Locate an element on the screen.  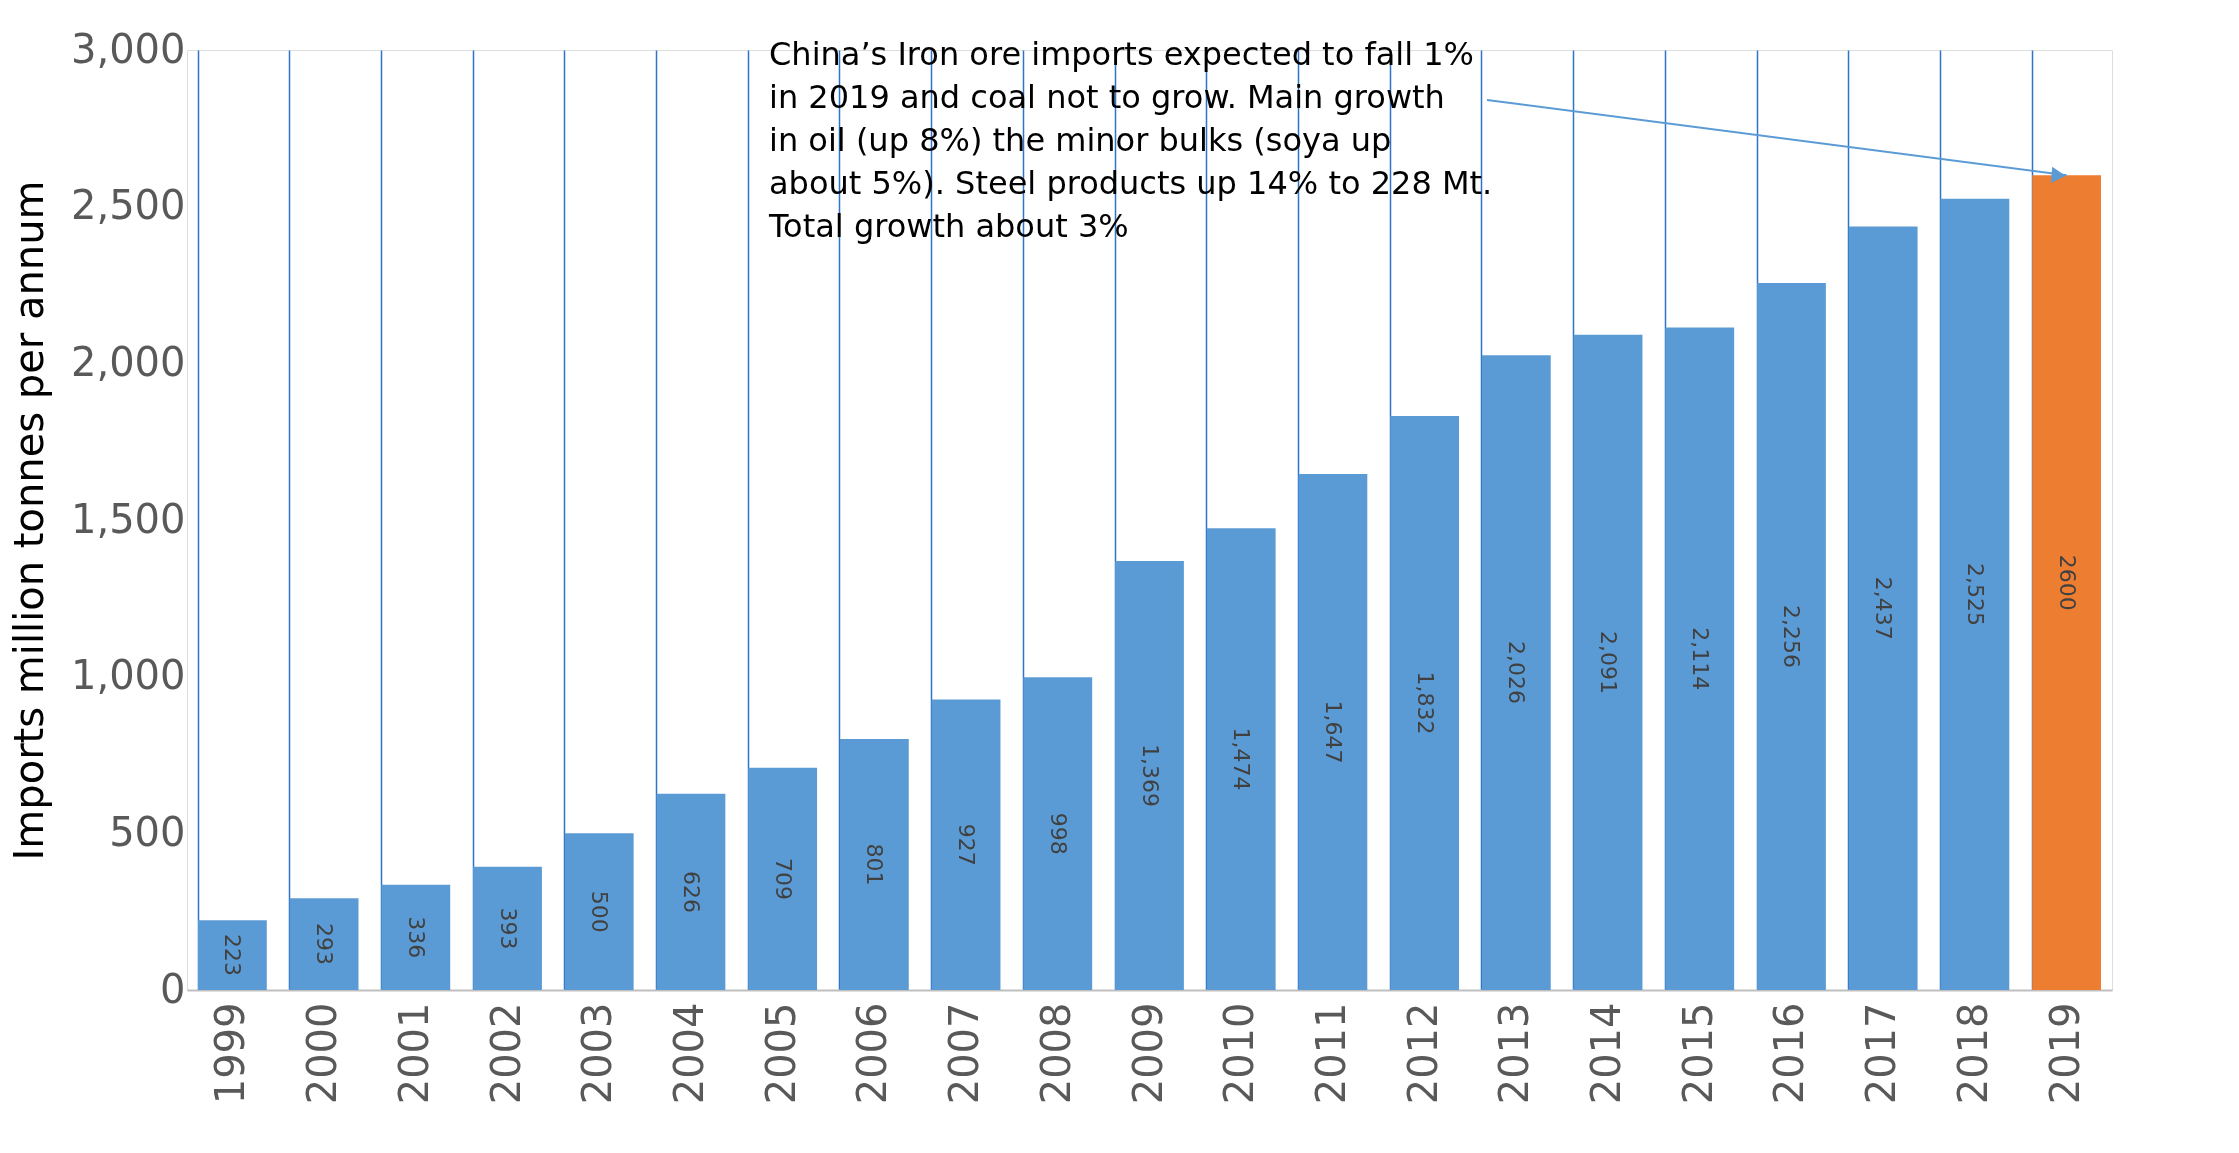
data-label: 709 is located at coordinates (783, 878).